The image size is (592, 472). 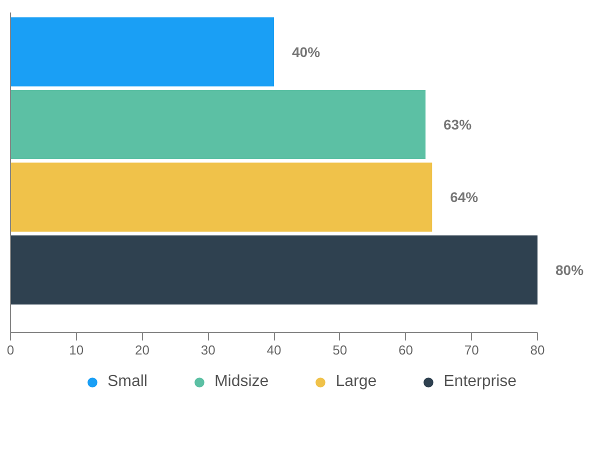 What do you see at coordinates (537, 350) in the screenshot?
I see `x-tick-label: 80` at bounding box center [537, 350].